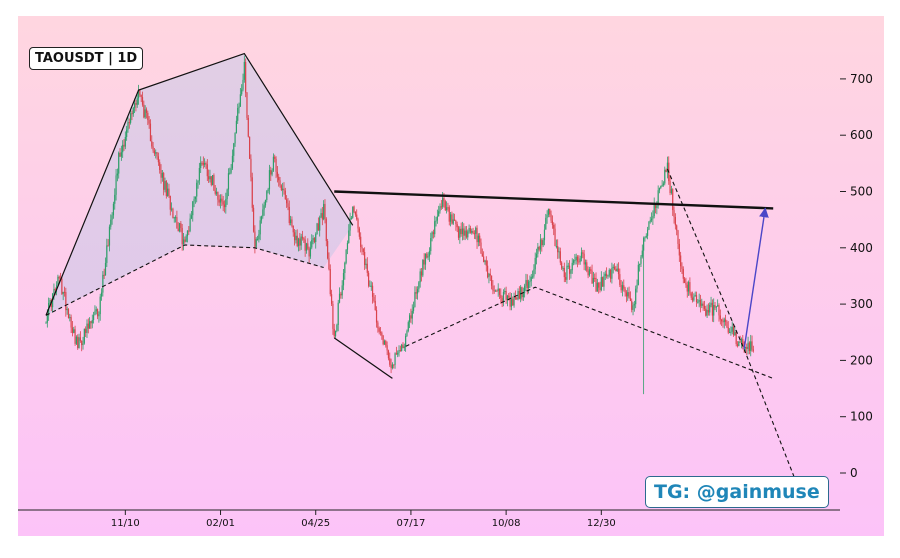 Image resolution: width=900 pixels, height=558 pixels. Describe the element at coordinates (601, 523) in the screenshot. I see `x-tick-label: 12/30` at that location.